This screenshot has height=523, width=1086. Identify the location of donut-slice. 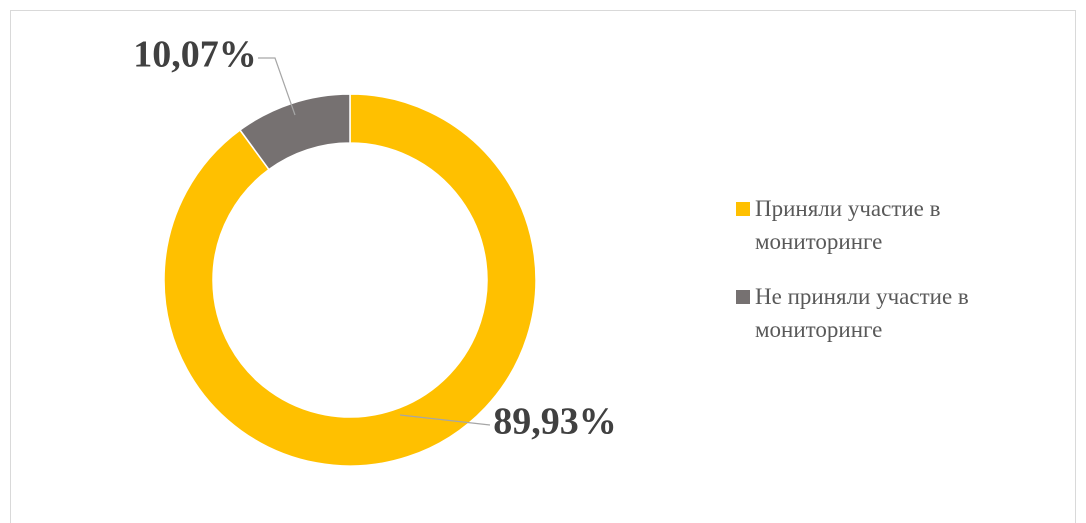
(294, 132).